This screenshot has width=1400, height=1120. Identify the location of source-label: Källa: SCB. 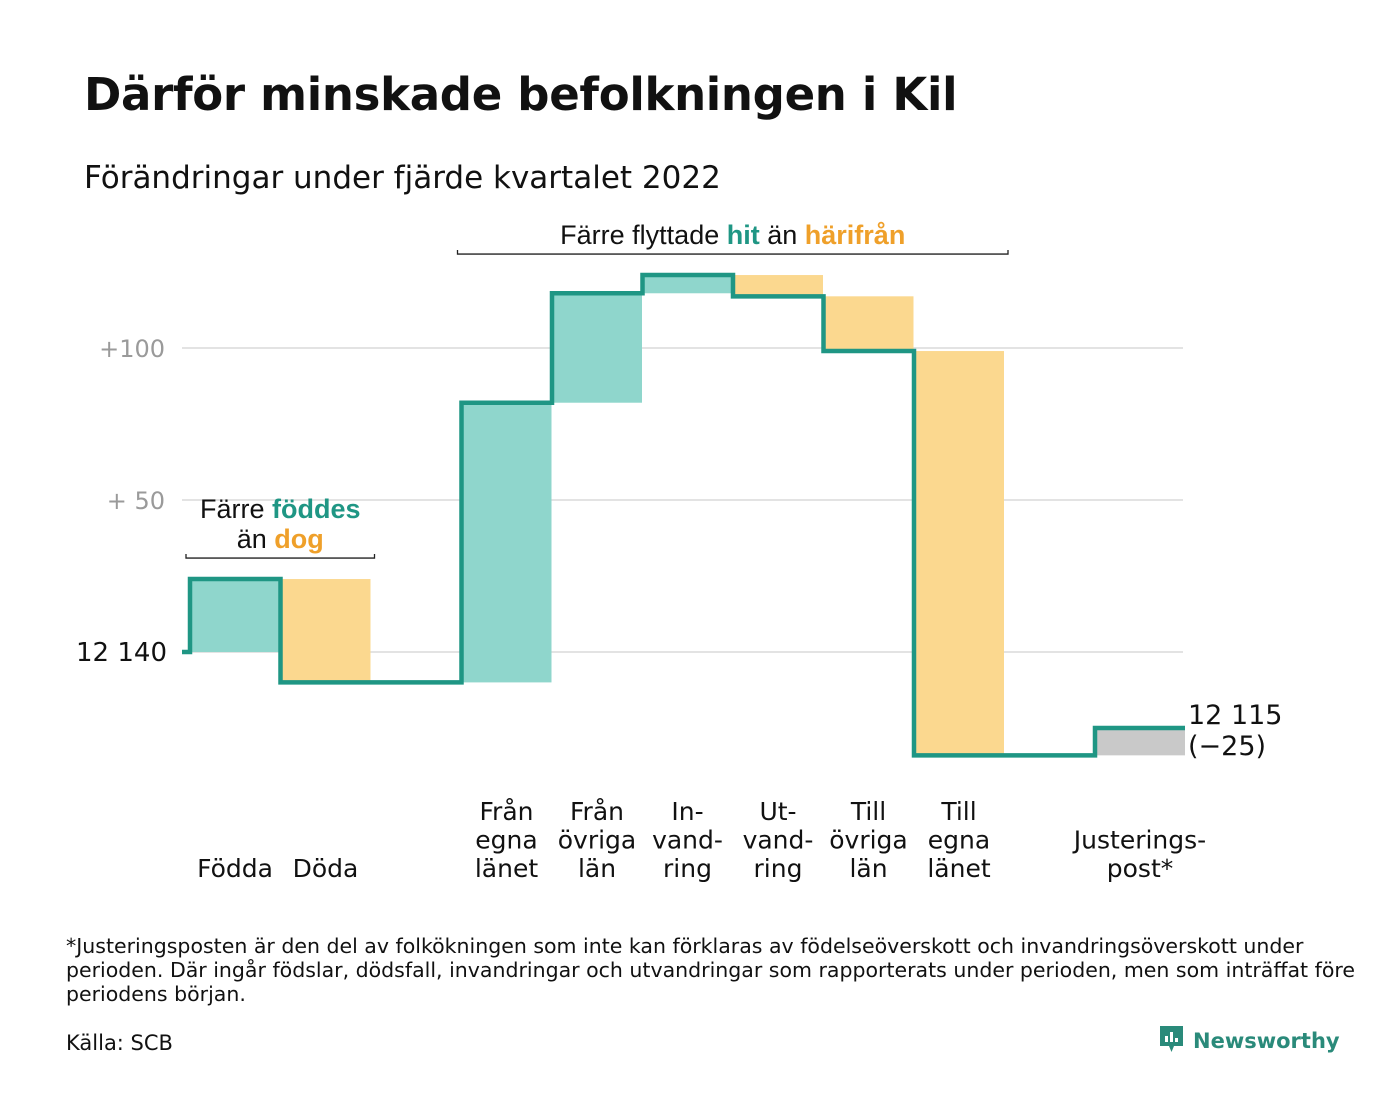
(119, 1043).